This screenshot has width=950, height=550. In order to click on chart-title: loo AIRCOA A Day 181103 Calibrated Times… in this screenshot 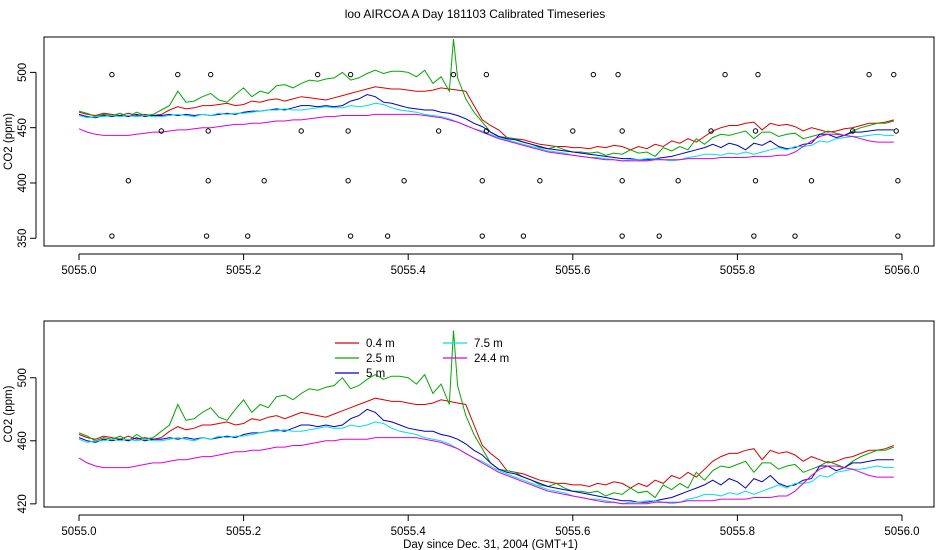, I will do `click(475, 14)`.